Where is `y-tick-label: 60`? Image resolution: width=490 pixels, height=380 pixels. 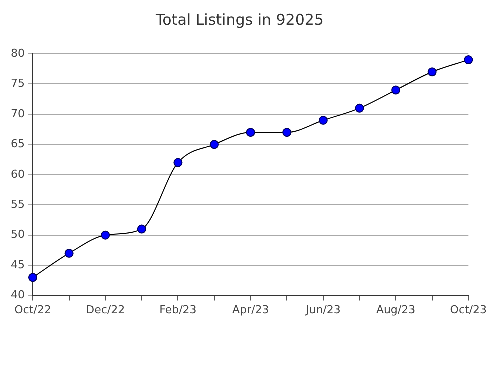 y-tick-label: 60 is located at coordinates (17, 174).